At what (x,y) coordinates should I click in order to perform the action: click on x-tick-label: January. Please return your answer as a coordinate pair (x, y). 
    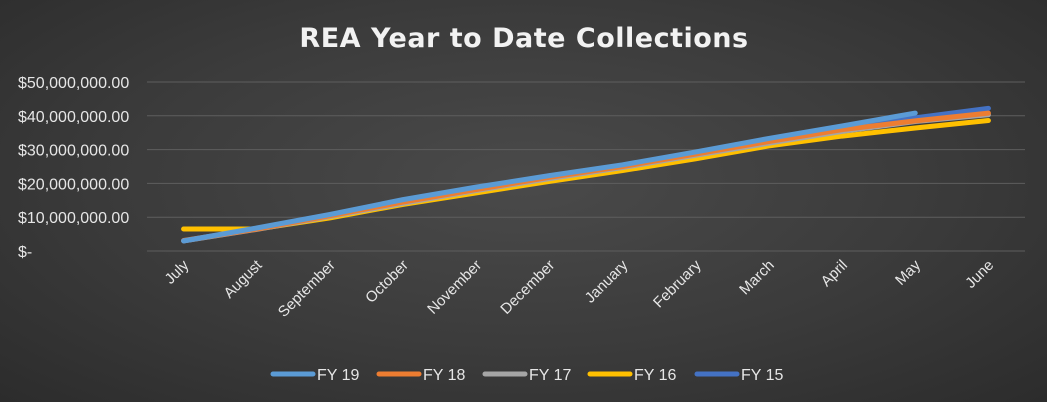
    Looking at the image, I should click on (607, 281).